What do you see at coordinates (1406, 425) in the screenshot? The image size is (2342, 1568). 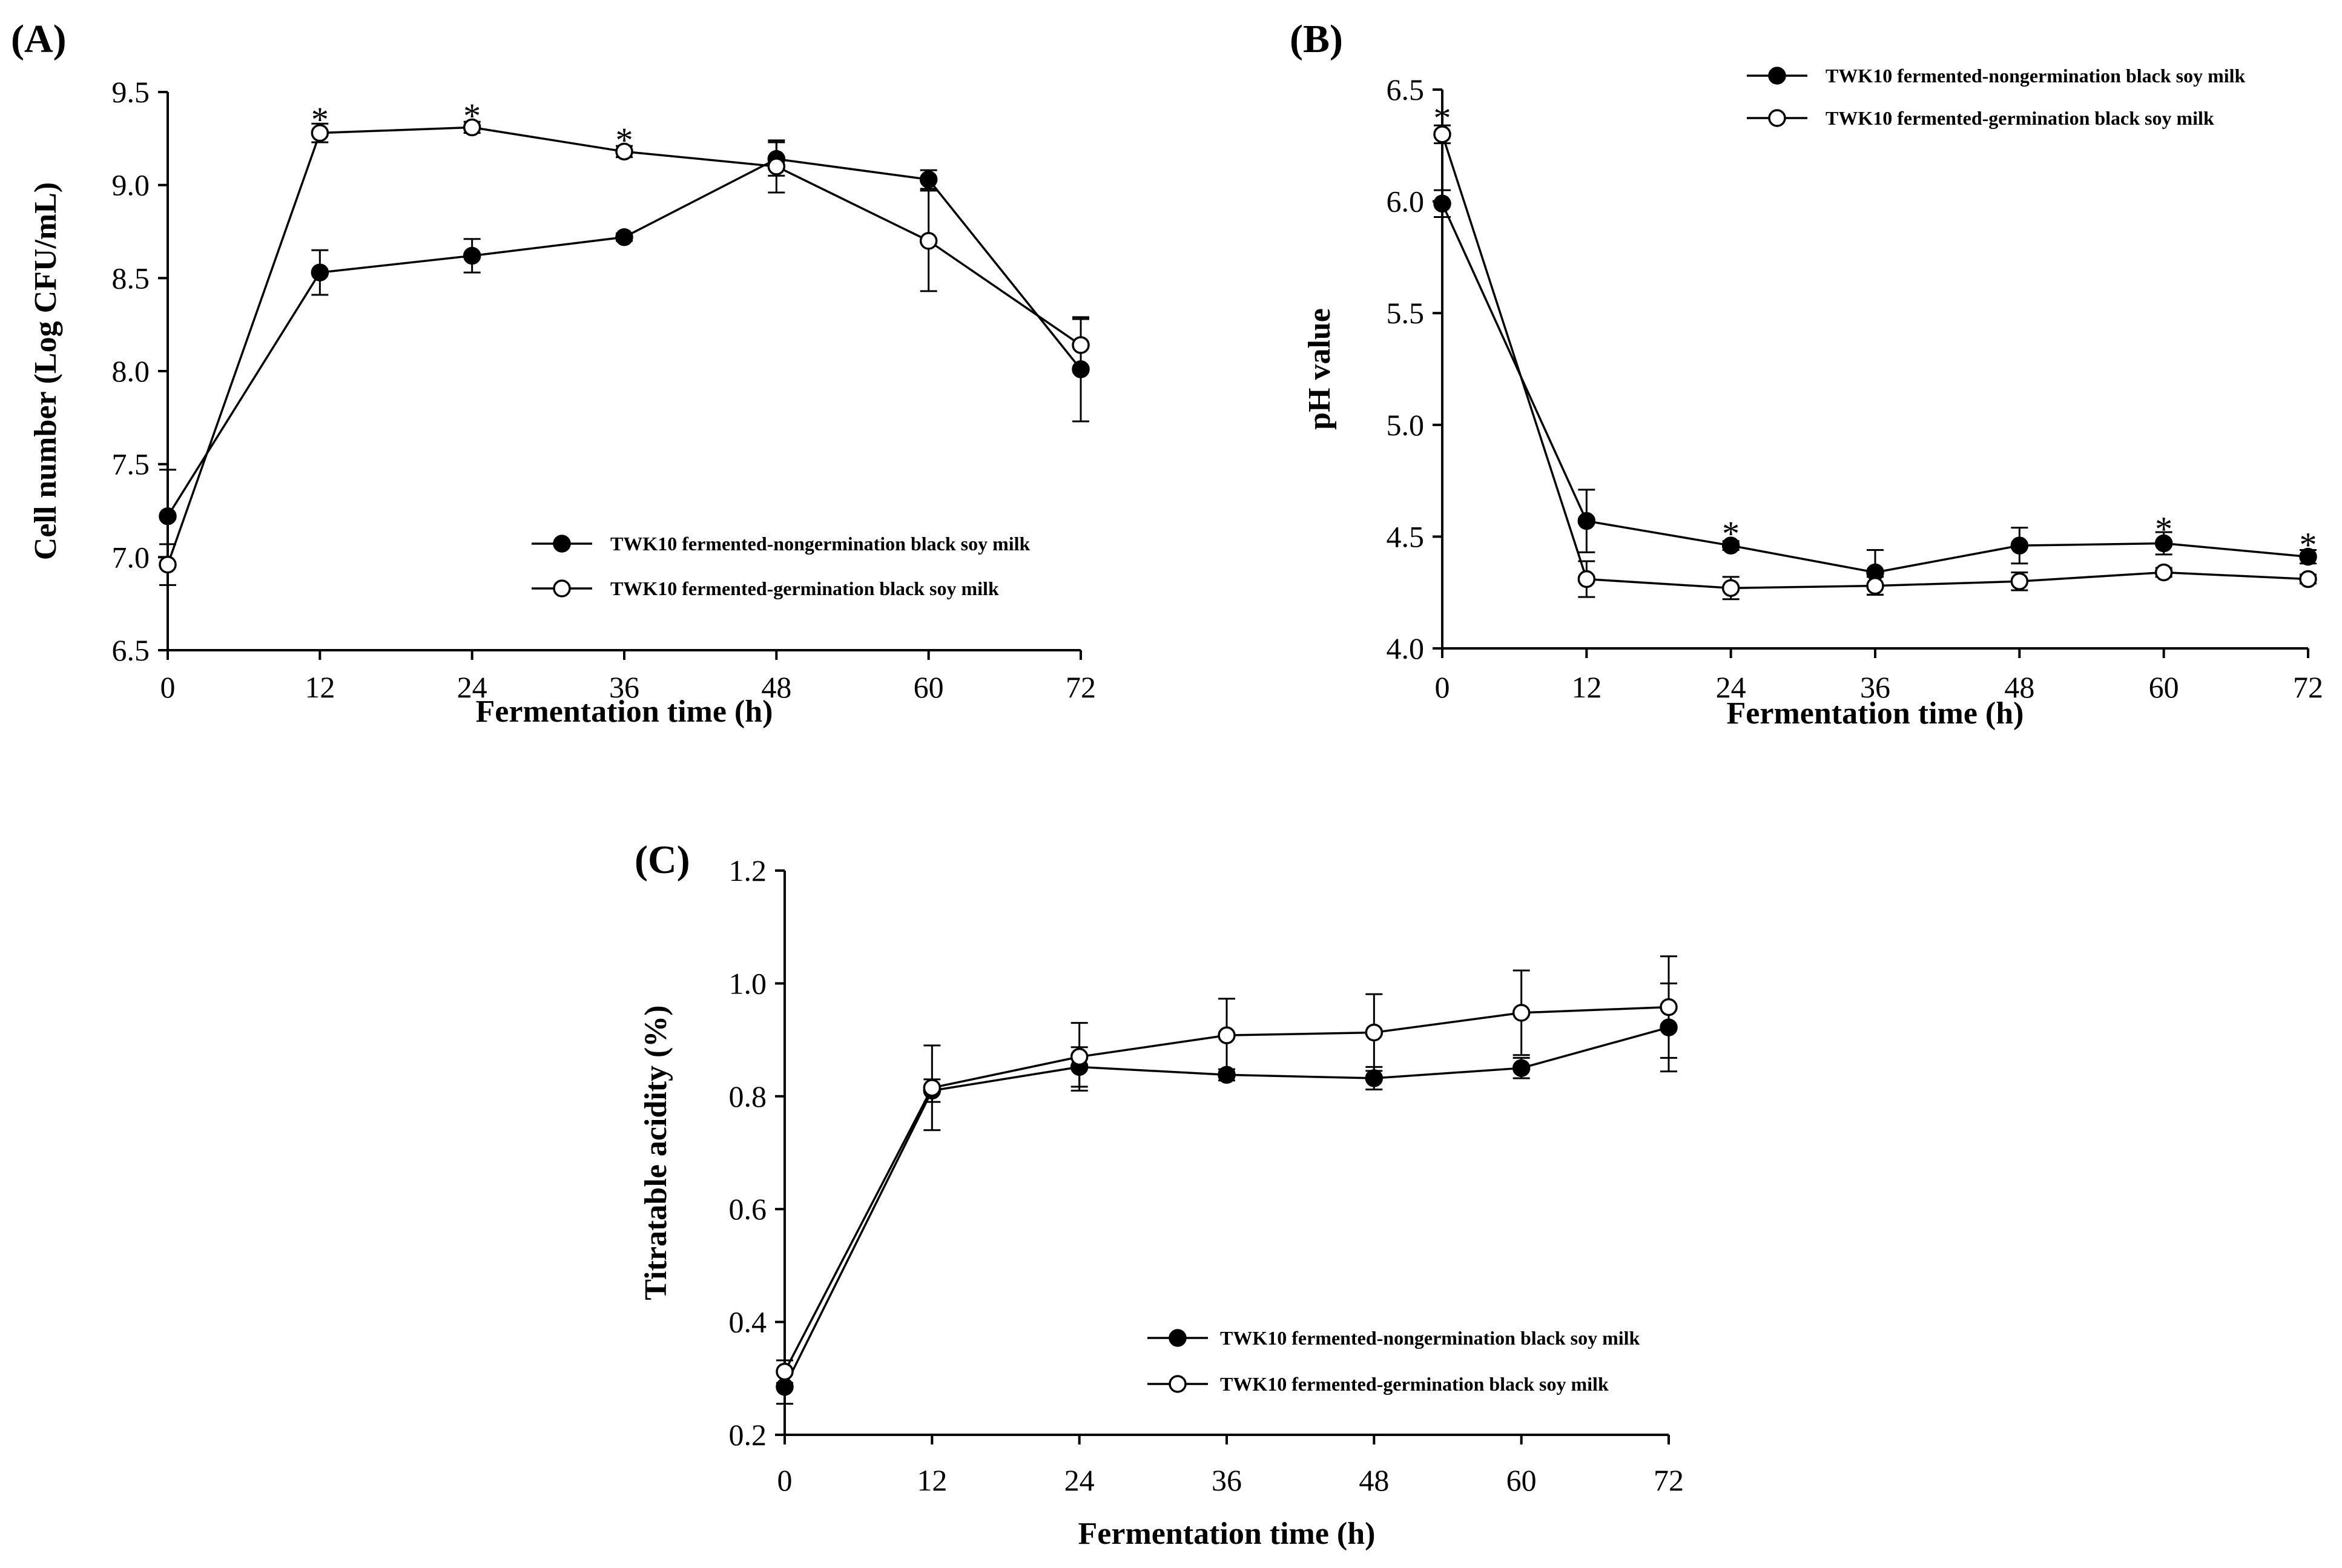 I see `y-tick-label: 5.0` at bounding box center [1406, 425].